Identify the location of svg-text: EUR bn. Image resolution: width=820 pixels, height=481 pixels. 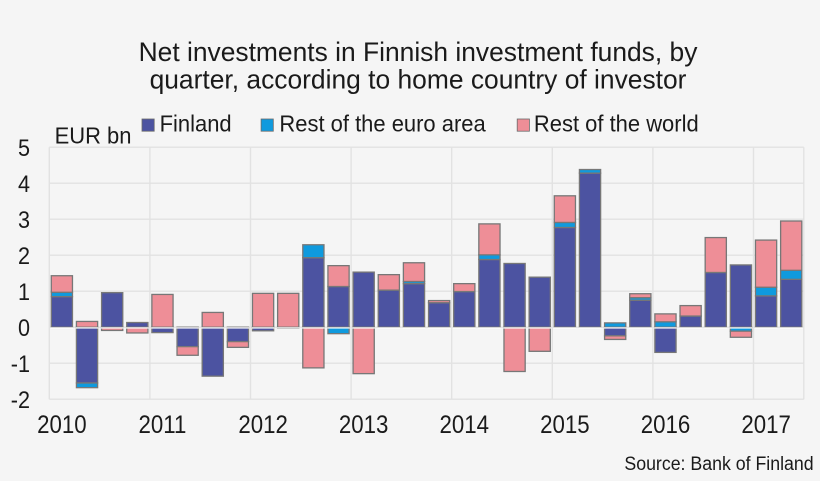
(93, 135).